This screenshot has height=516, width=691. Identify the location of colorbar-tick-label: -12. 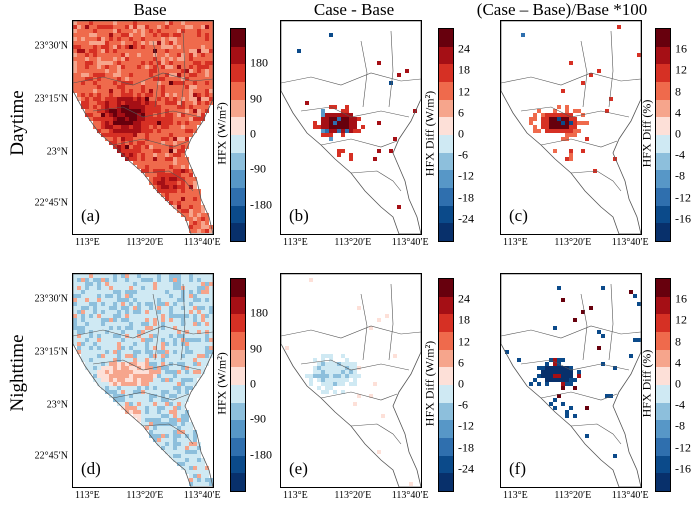
(466, 425).